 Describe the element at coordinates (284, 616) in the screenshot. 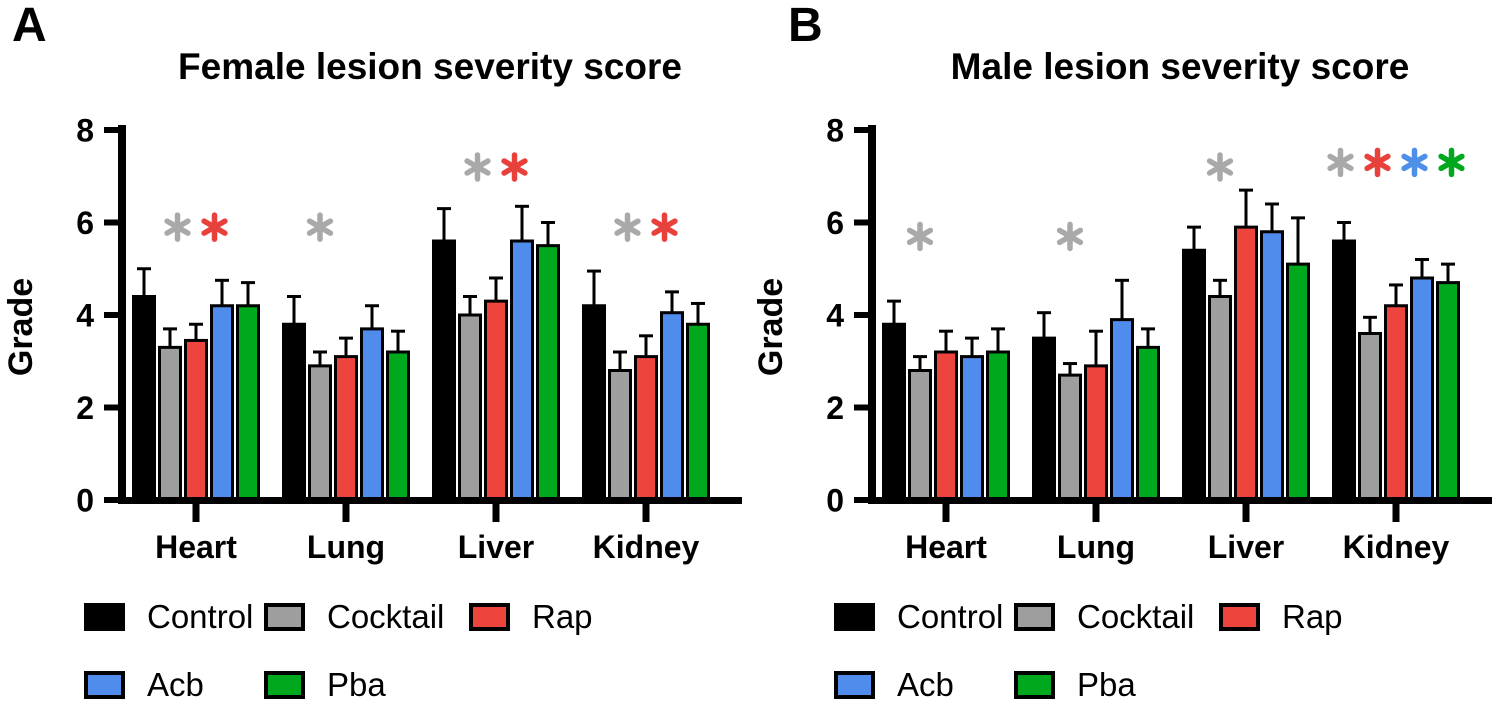

I see `legend-swatch-cocktail` at that location.